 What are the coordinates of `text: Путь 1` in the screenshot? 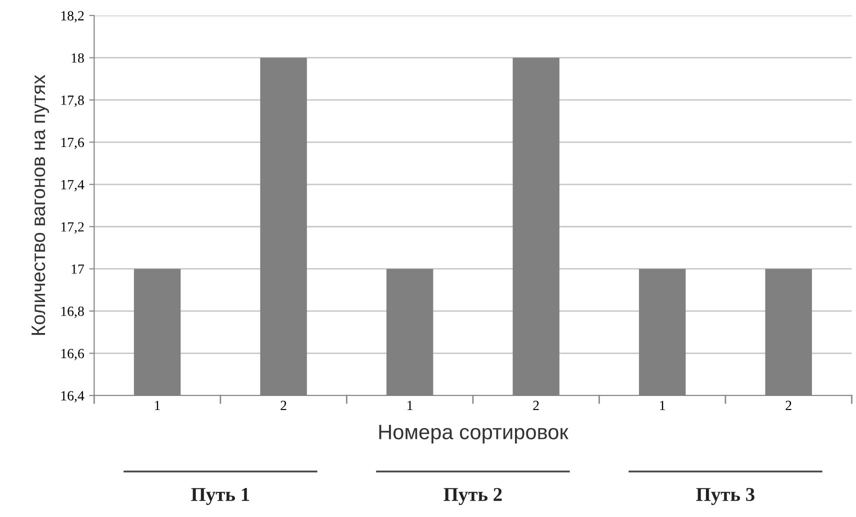 It's located at (220, 497).